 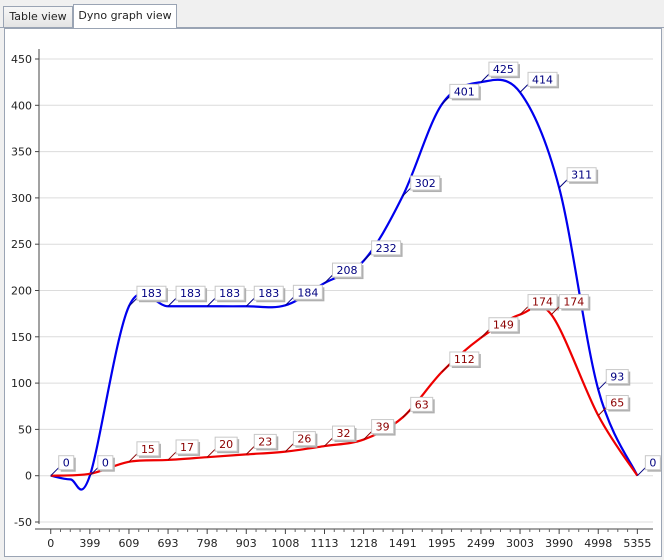 I want to click on data-label: 93, so click(x=617, y=377).